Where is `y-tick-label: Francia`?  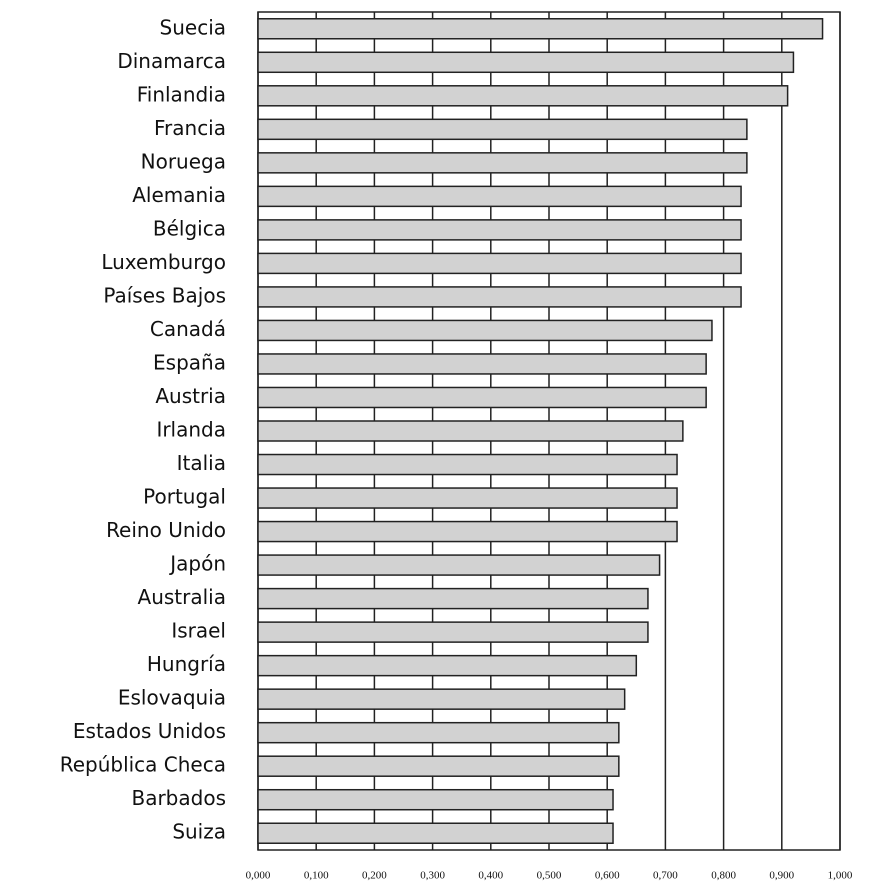 y-tick-label: Francia is located at coordinates (190, 128).